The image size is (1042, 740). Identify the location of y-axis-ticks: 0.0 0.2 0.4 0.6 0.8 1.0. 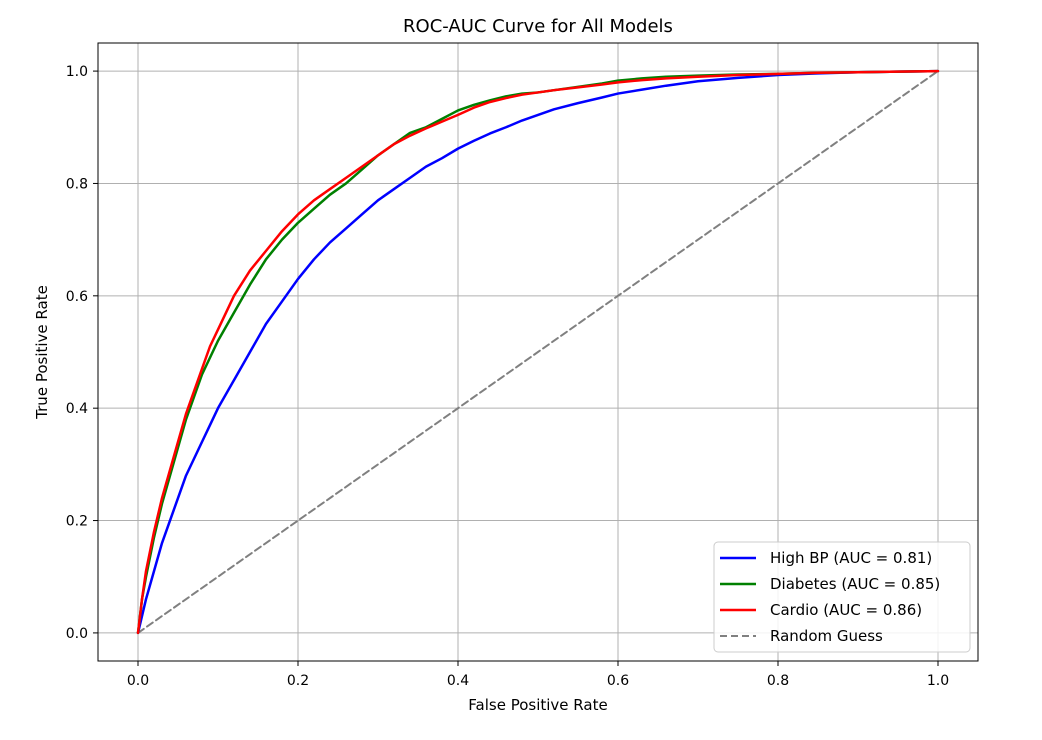
(82, 353).